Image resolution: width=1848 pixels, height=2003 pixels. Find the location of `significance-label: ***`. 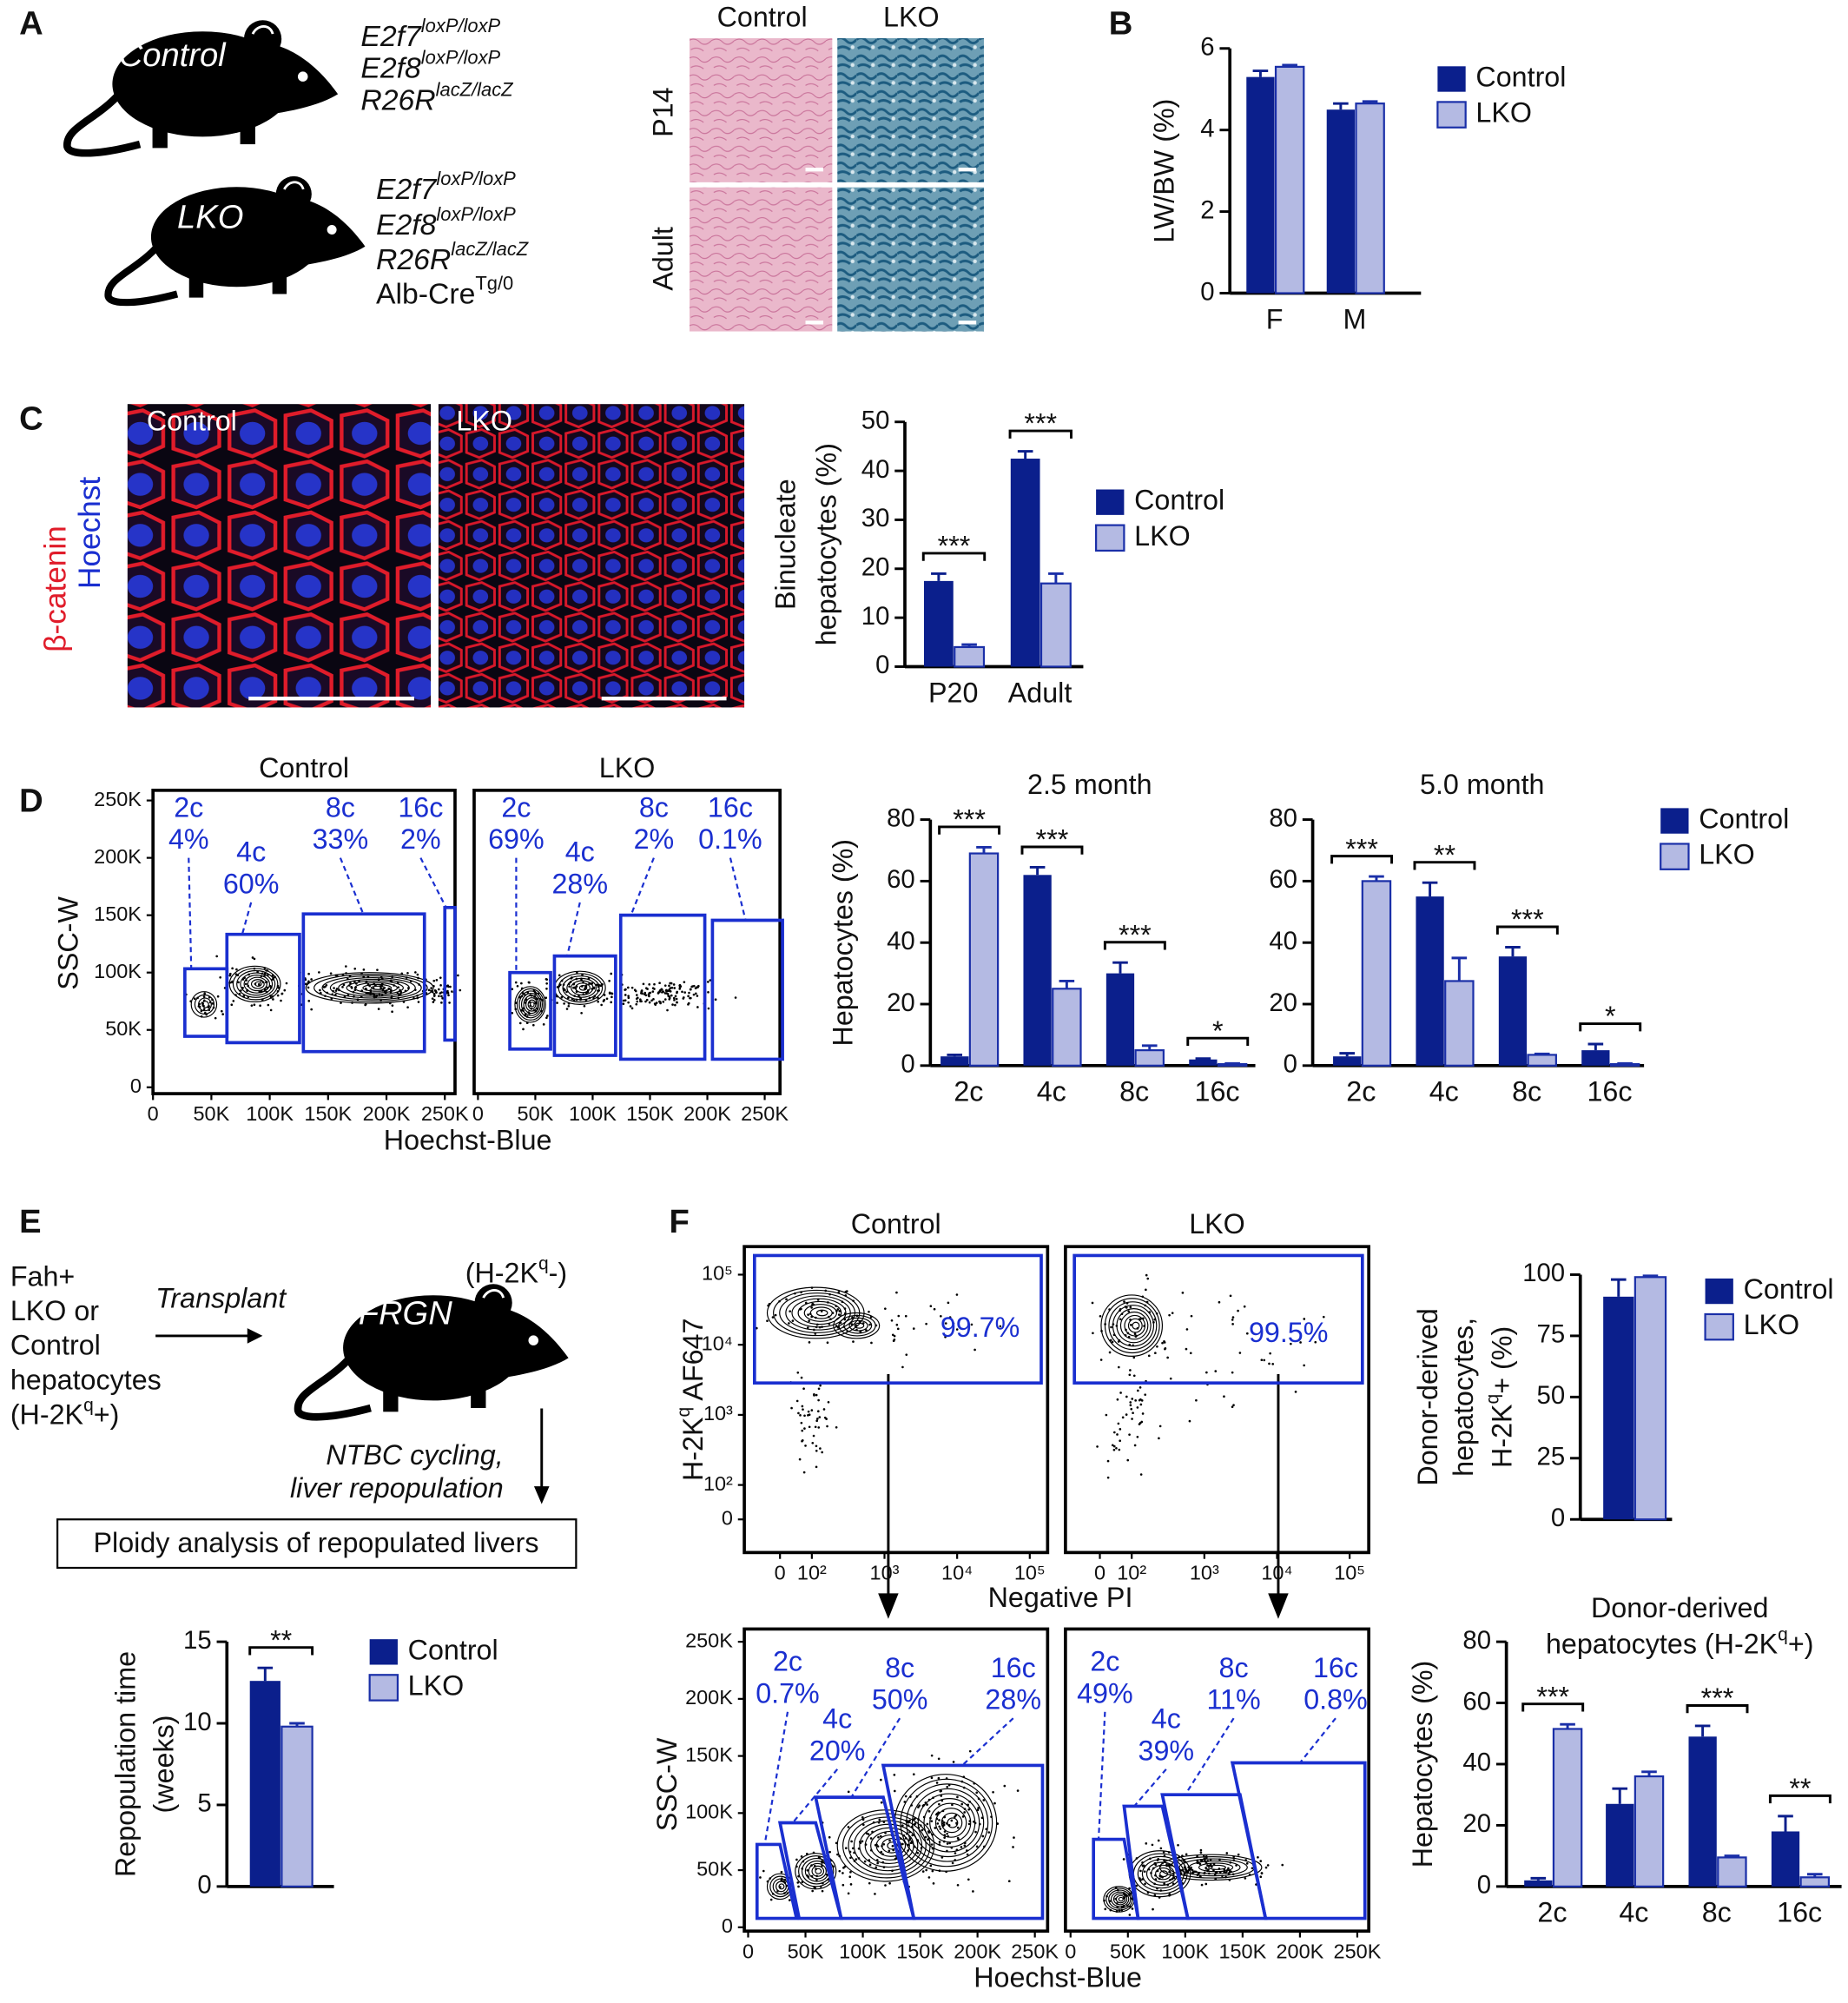

significance-label: *** is located at coordinates (1136, 934).